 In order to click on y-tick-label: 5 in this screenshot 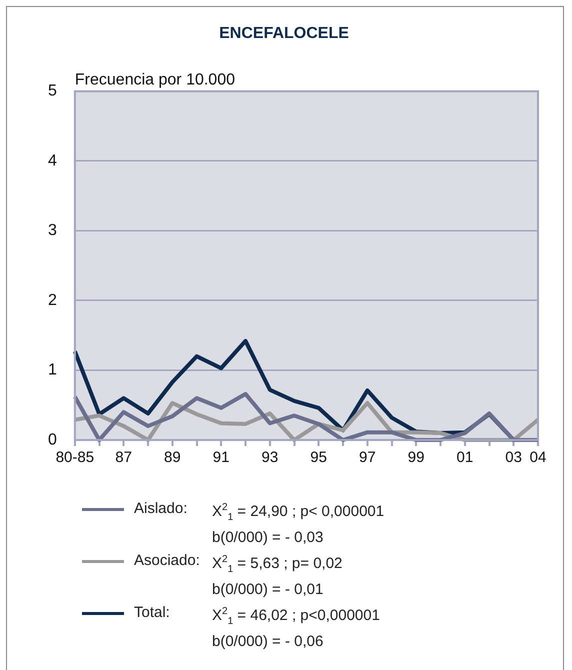, I will do `click(52, 91)`.